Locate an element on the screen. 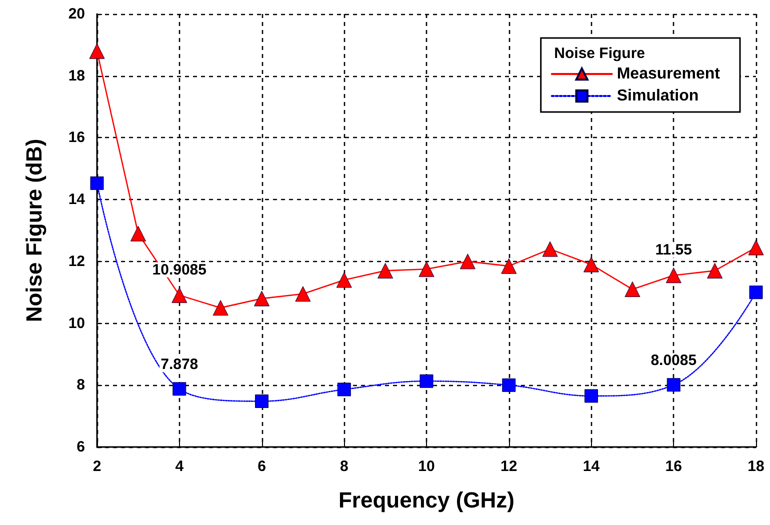 Image resolution: width=770 pixels, height=525 pixels. data-label: 8.0085 is located at coordinates (673, 361).